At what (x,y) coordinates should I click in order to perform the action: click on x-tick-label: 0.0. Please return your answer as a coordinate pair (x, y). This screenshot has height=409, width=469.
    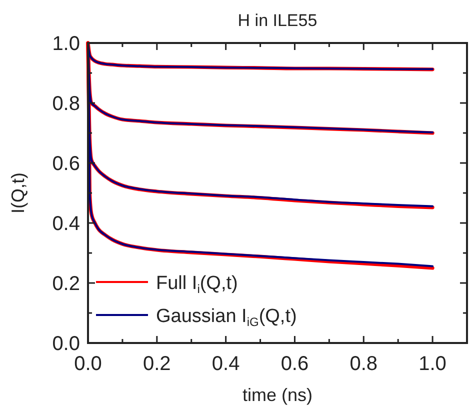
    Looking at the image, I should click on (88, 364).